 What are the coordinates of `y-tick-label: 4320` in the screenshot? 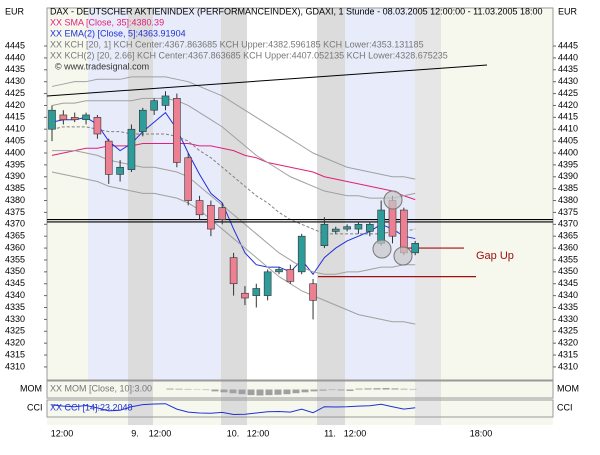 It's located at (15, 343).